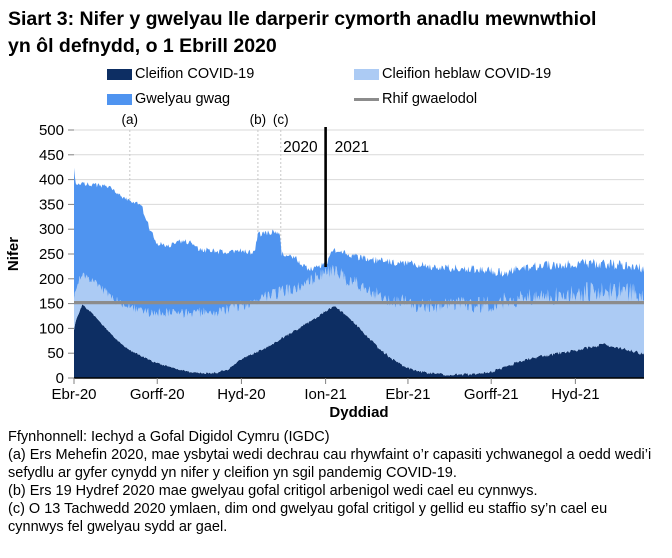  What do you see at coordinates (366, 74) in the screenshot?
I see `legend-swatch-non-covid-icon` at bounding box center [366, 74].